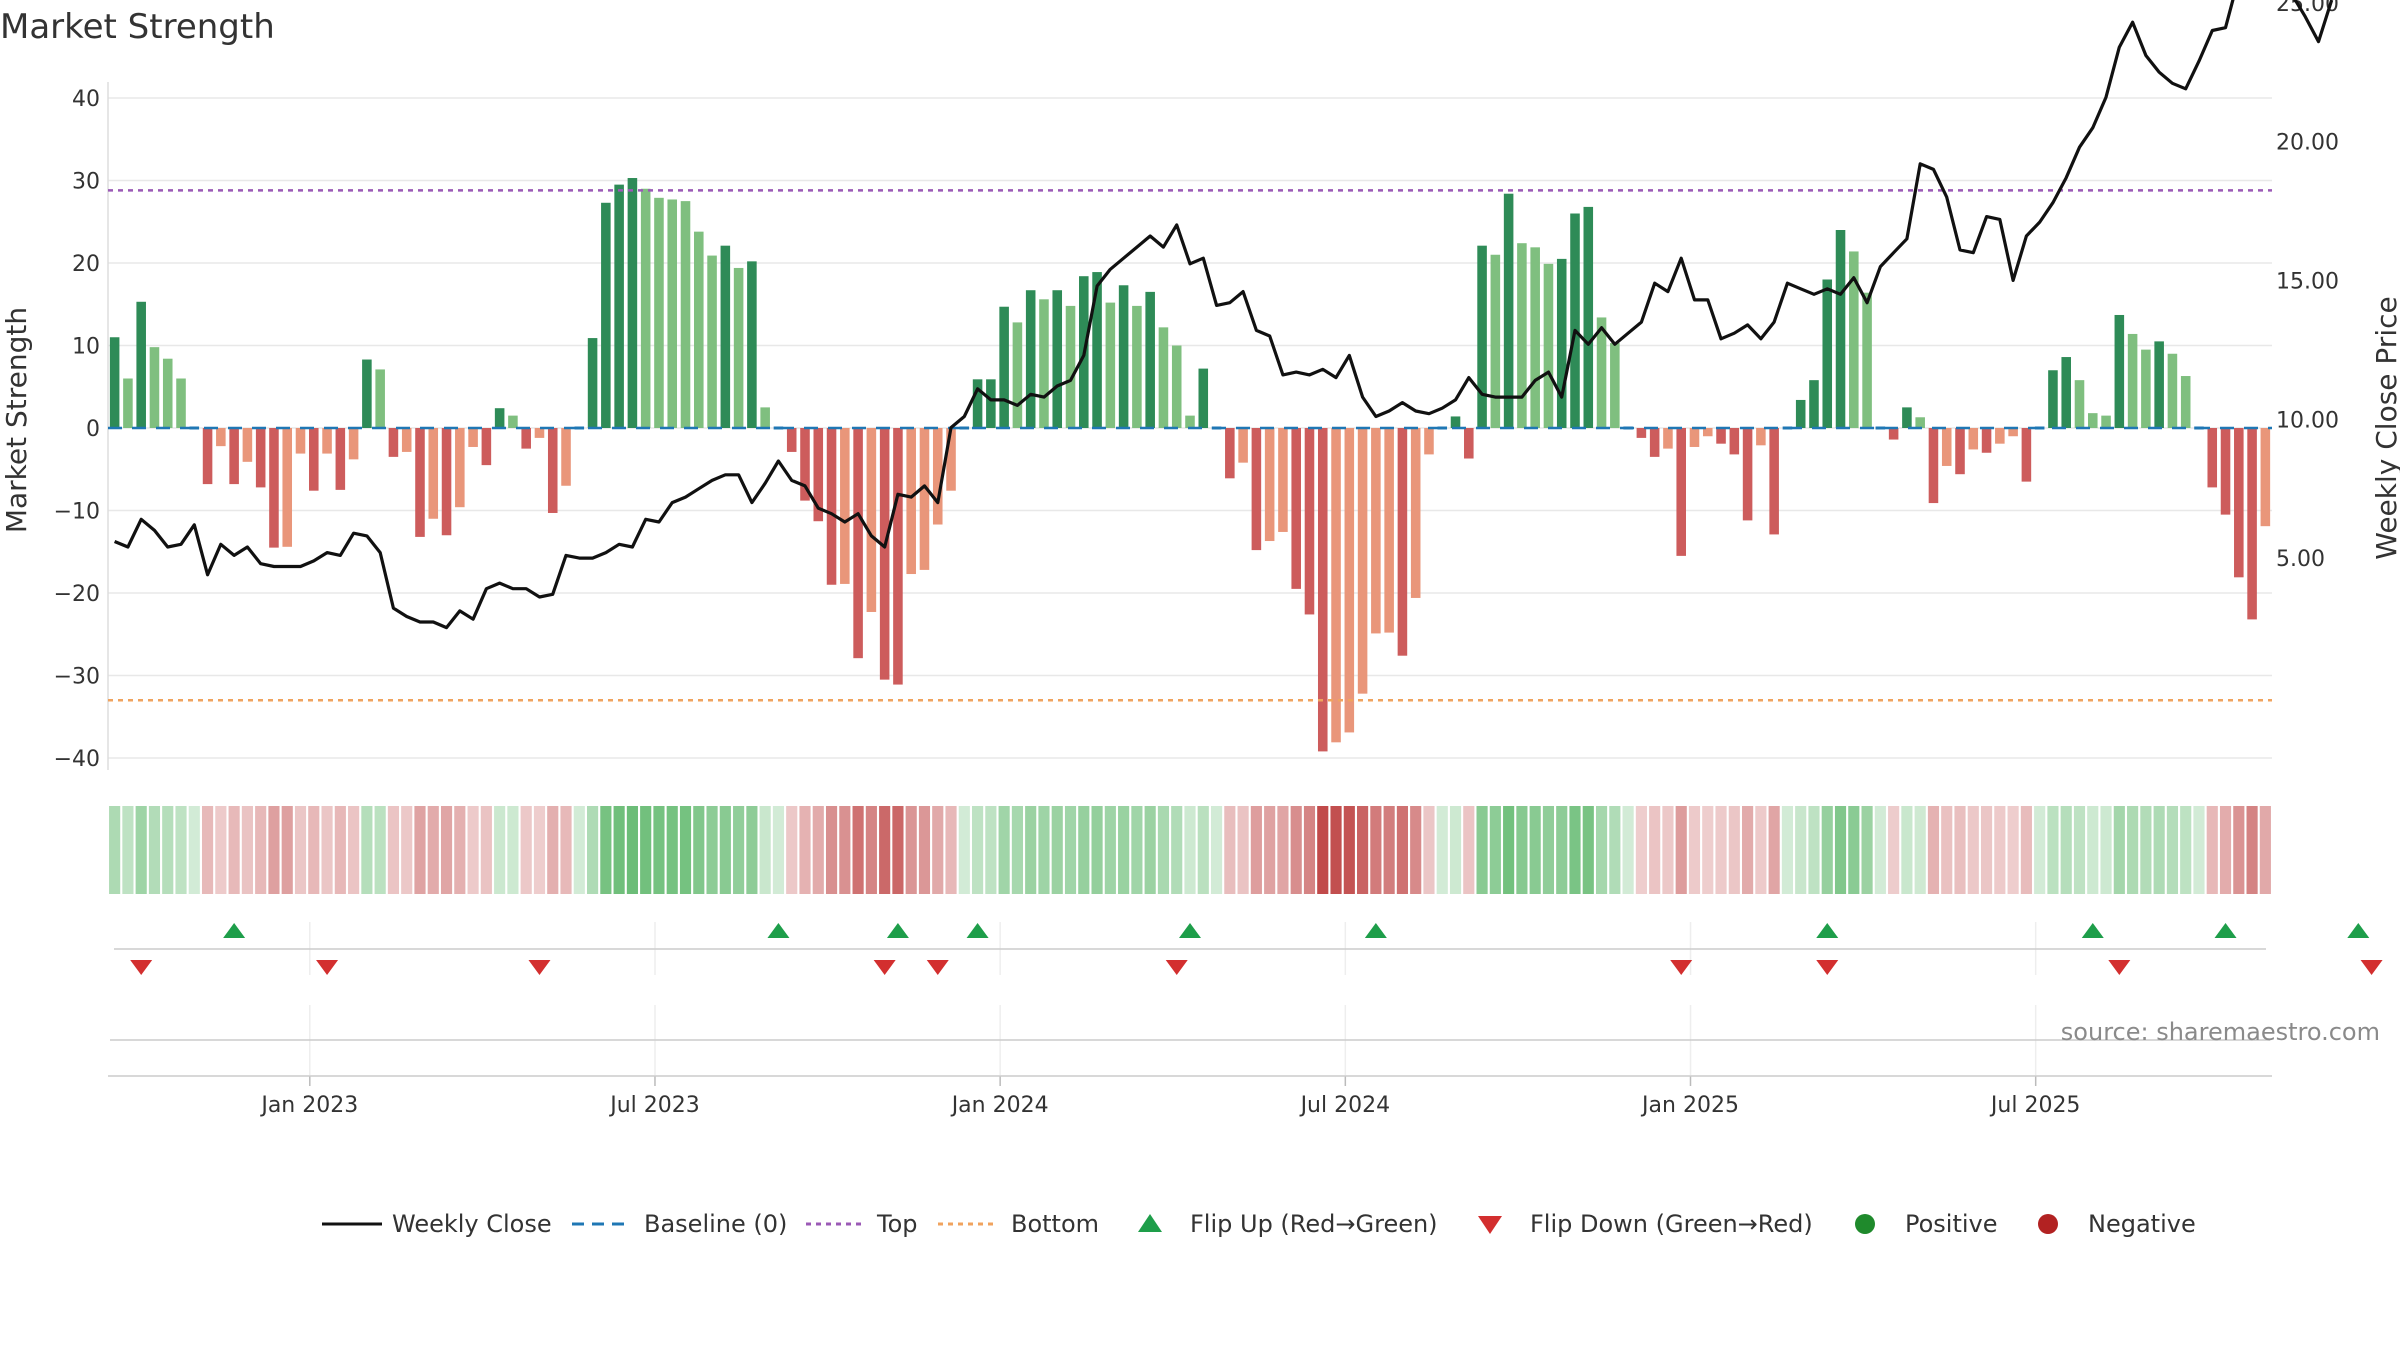 This screenshot has height=1350, width=2400. I want to click on legend-flip-up-swatch, so click(1150, 1223).